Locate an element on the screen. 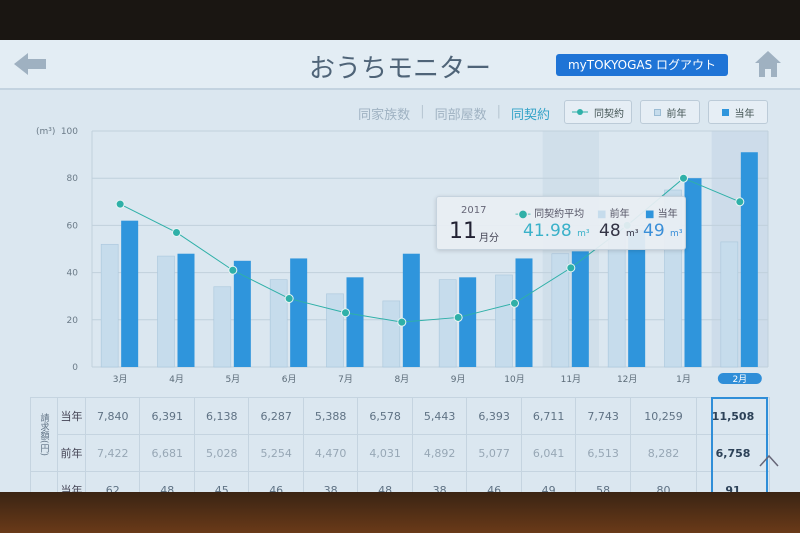 The height and width of the screenshot is (533, 800). line-dot-icon is located at coordinates (580, 112).